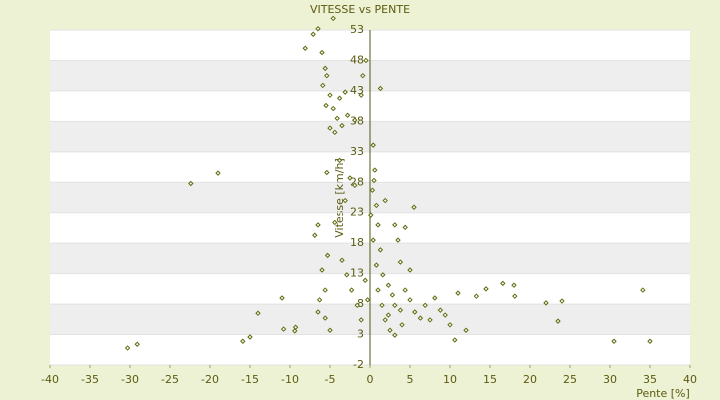 The width and height of the screenshot is (720, 400). Describe the element at coordinates (357, 212) in the screenshot. I see `y-tick-label: 23` at that location.